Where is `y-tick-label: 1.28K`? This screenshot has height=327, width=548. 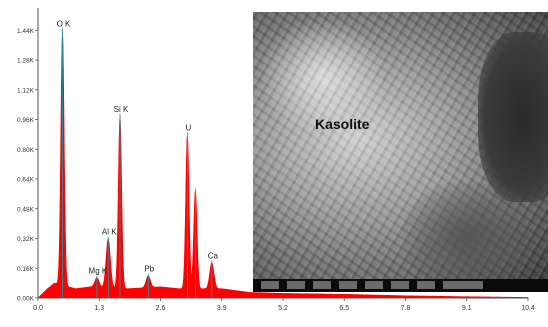
y-tick-label: 1.28K is located at coordinates (26, 61).